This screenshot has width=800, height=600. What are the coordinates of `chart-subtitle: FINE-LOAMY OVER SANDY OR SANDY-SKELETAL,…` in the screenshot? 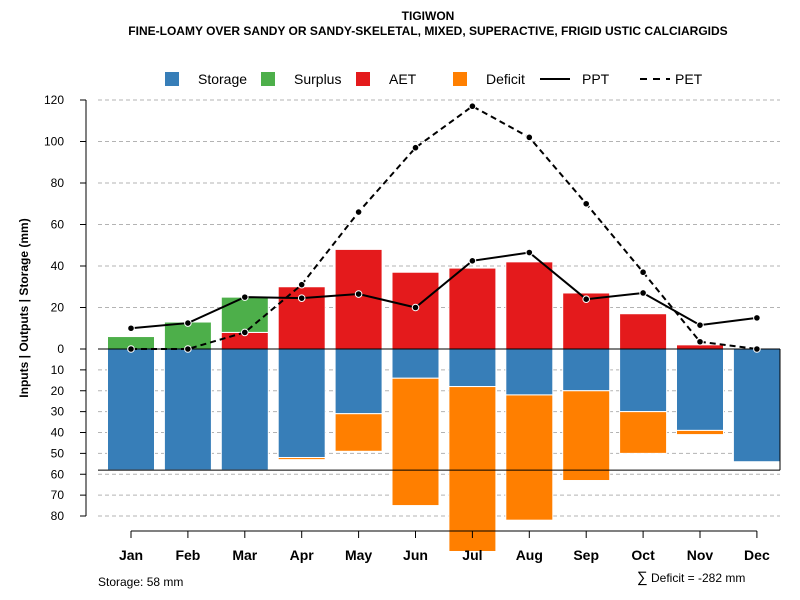 It's located at (427, 31).